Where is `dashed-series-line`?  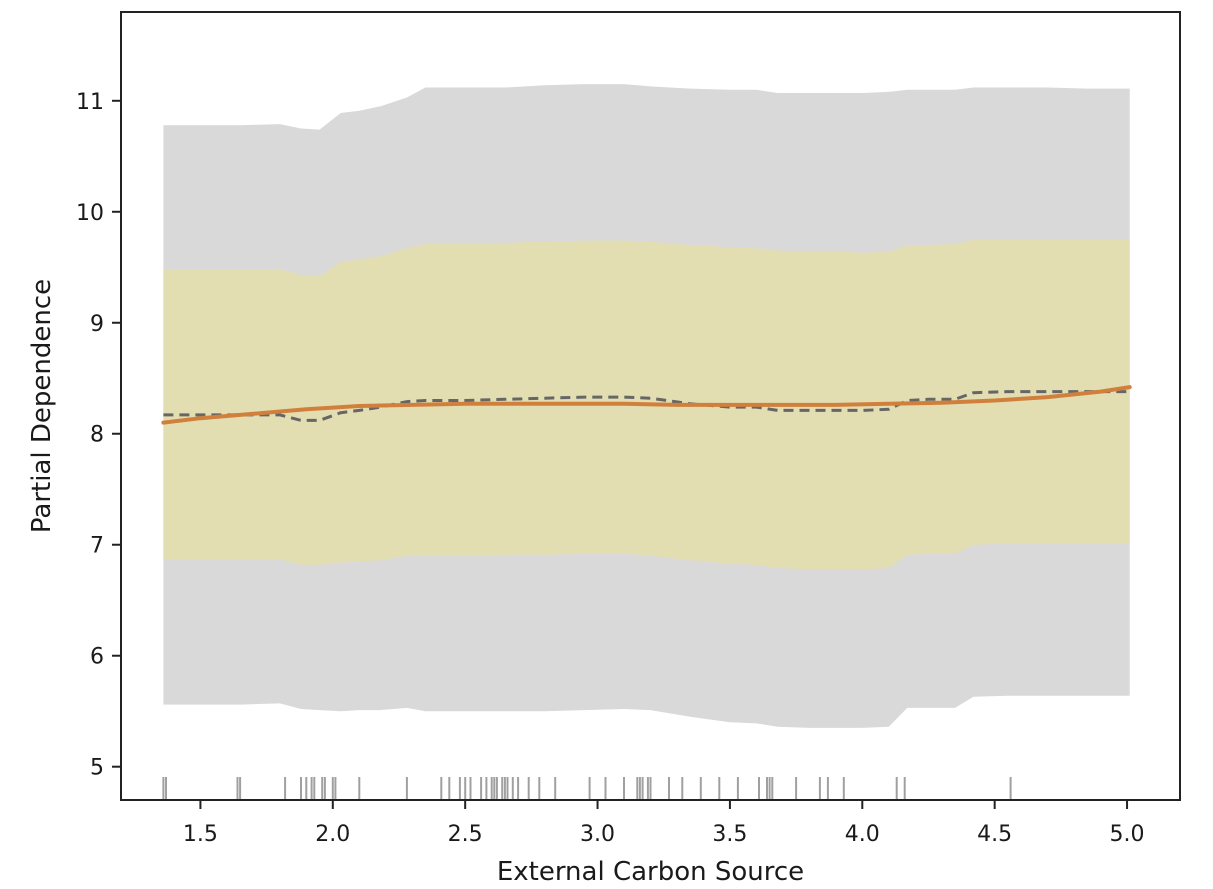
dashed-series-line is located at coordinates (646, 406).